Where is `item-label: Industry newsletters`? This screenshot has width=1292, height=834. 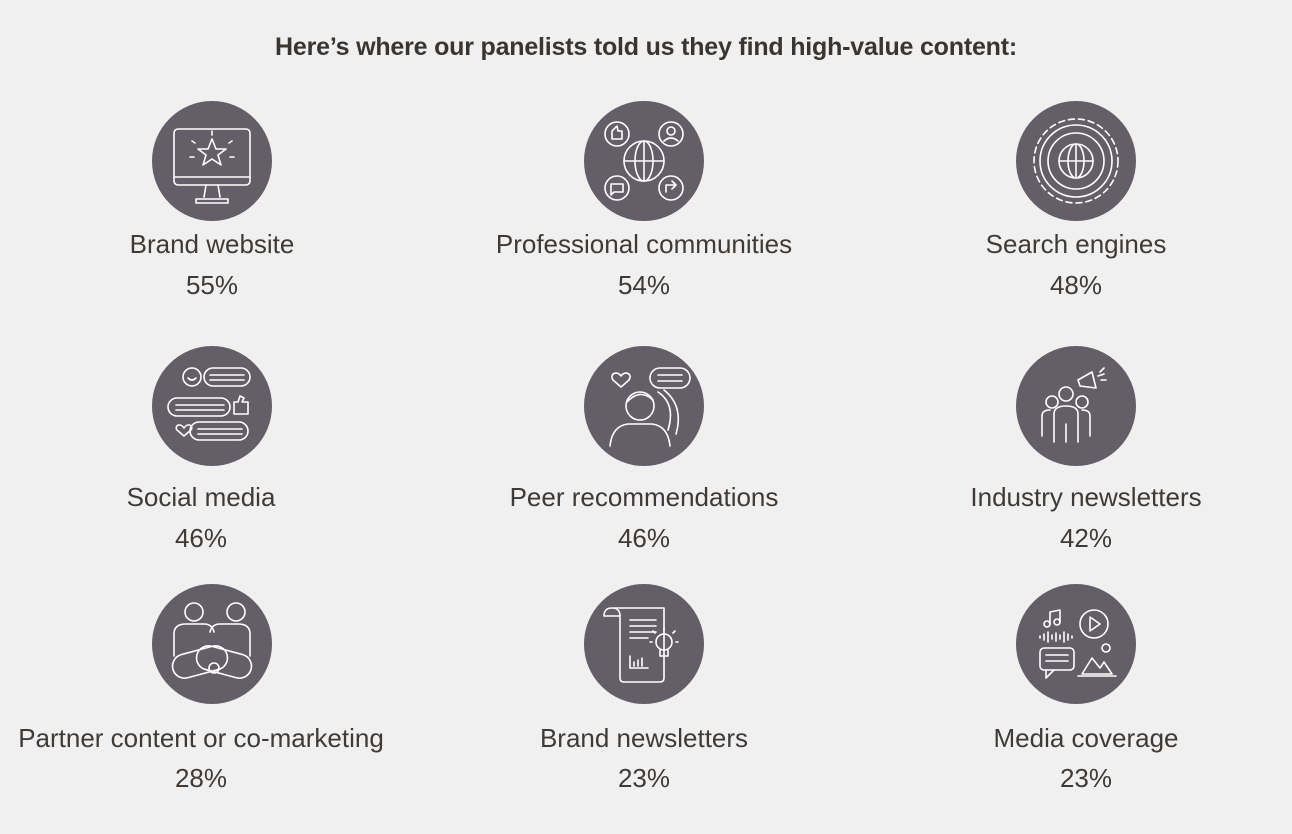 item-label: Industry newsletters is located at coordinates (1086, 497).